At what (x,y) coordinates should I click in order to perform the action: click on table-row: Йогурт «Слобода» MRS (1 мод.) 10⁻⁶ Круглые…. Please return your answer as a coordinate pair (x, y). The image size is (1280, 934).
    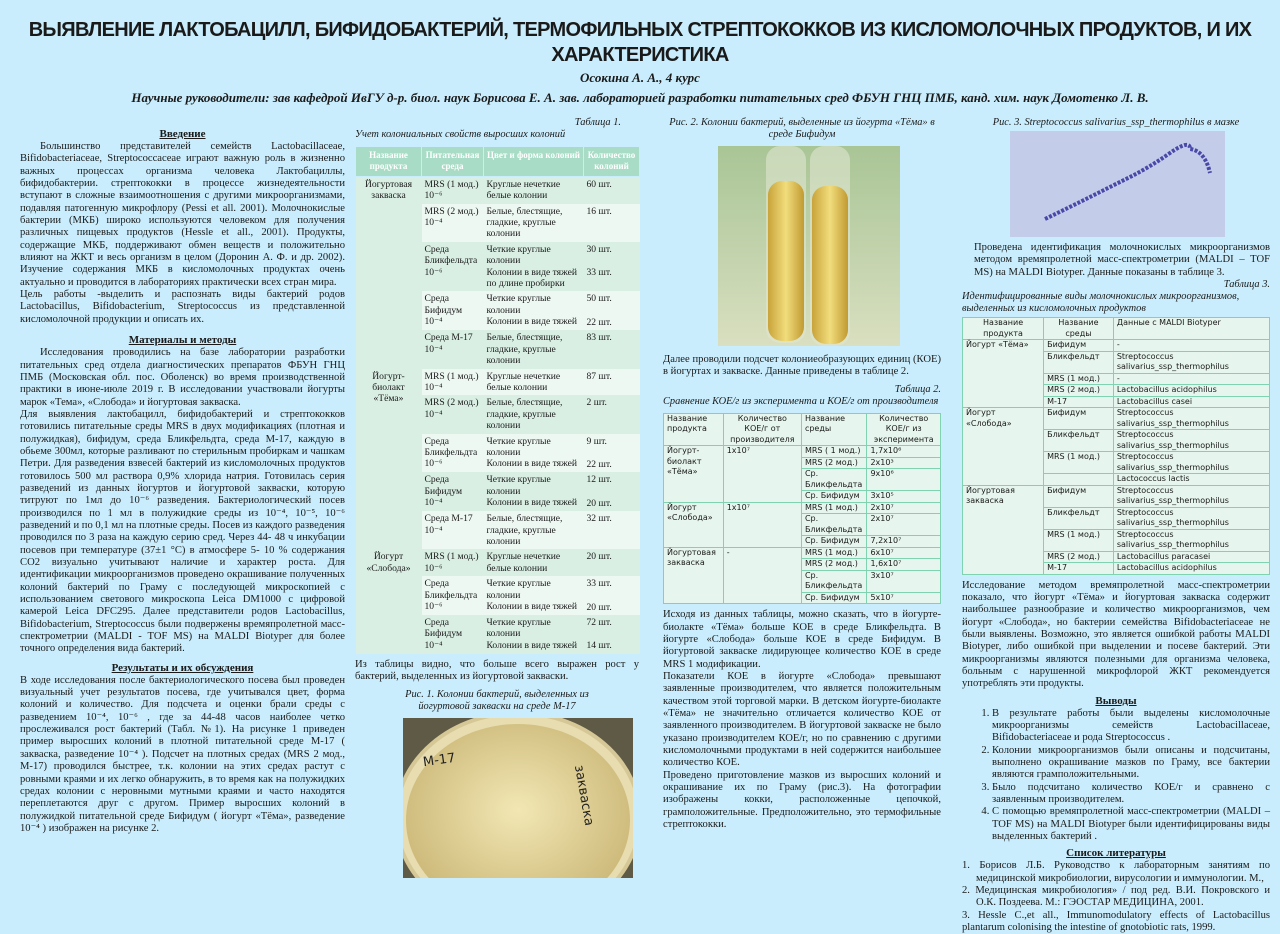
    Looking at the image, I should click on (497, 601).